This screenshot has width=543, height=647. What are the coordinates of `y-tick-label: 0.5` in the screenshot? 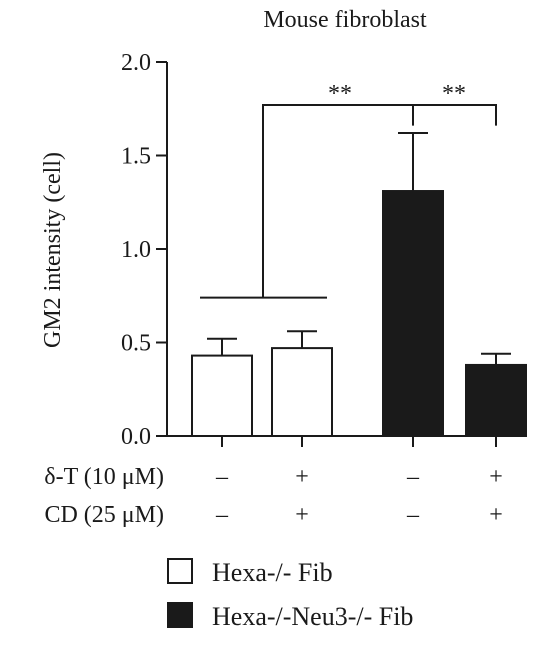 It's located at (136, 344).